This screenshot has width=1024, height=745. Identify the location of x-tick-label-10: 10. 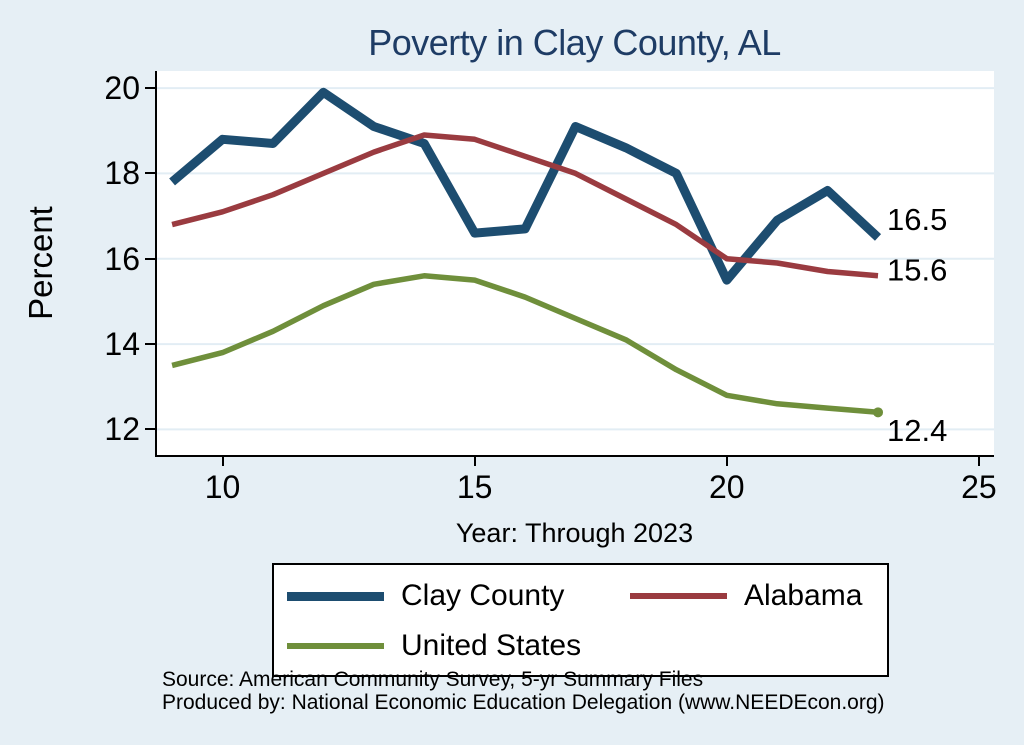
(222, 487).